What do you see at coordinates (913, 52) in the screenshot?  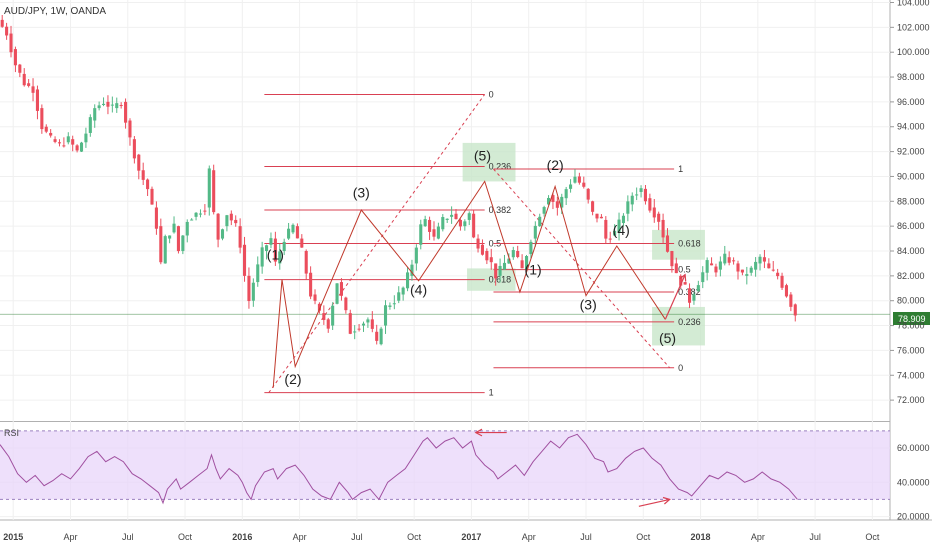 I see `price-tick-label: 100.000` at bounding box center [913, 52].